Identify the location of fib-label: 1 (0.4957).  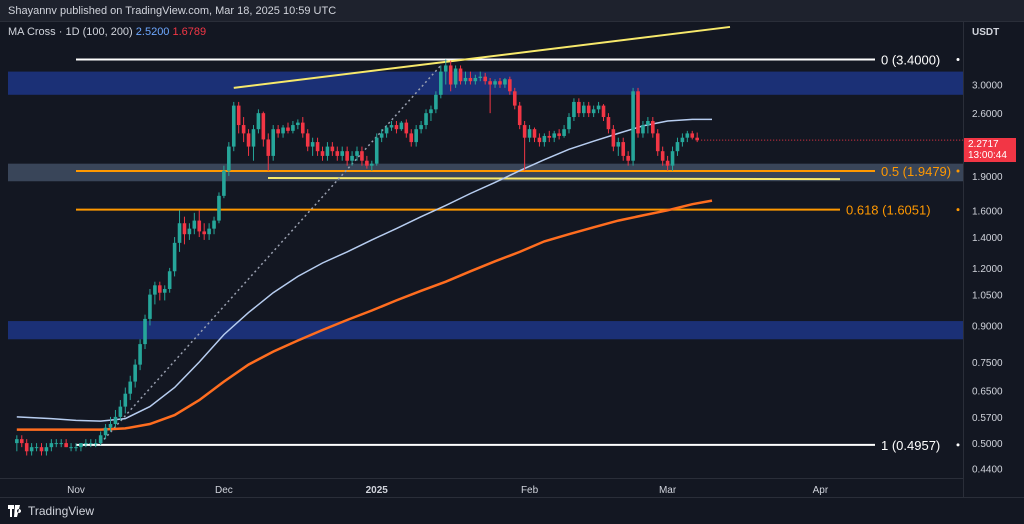
(910, 445).